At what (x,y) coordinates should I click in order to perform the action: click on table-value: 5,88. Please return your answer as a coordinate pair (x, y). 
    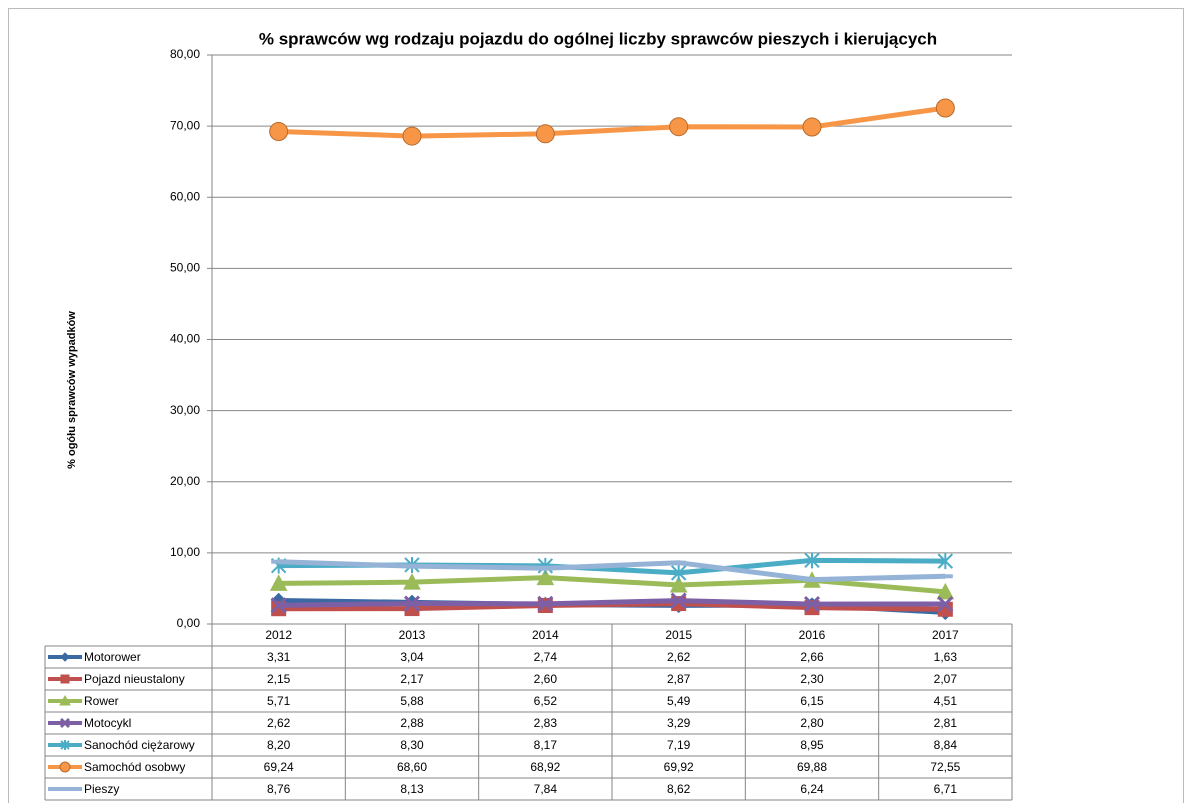
    Looking at the image, I should click on (412, 701).